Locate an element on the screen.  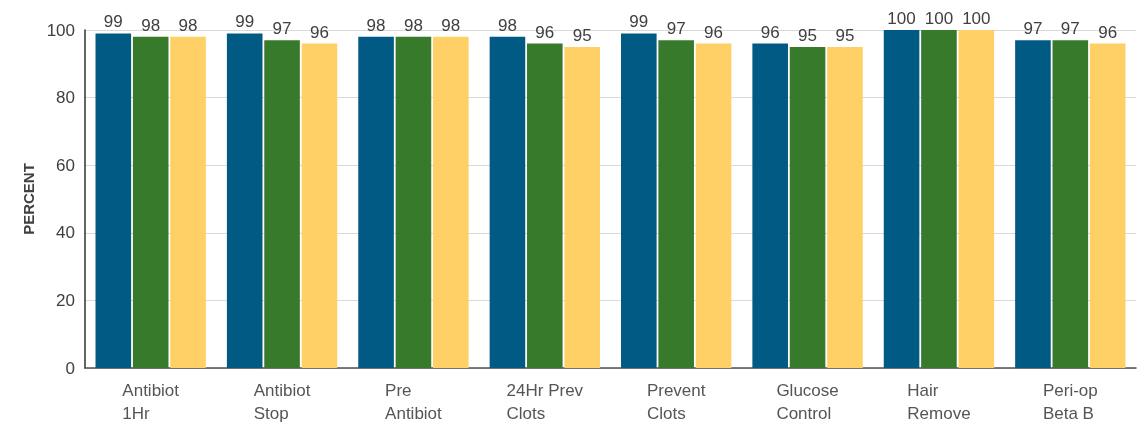
x-tick-label: 24Hr Prev Clots is located at coordinates (545, 402).